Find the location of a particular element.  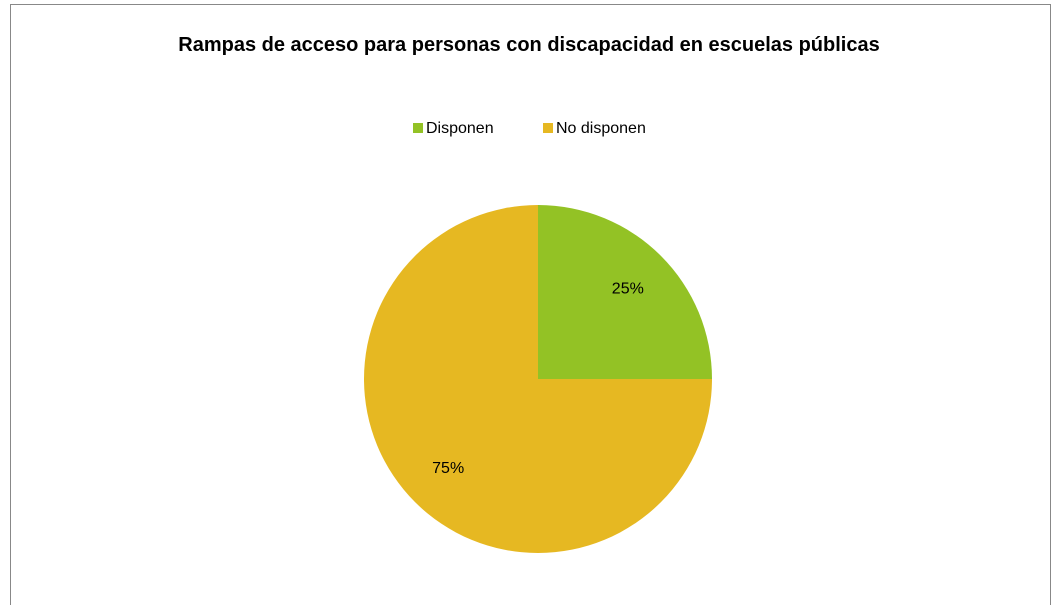

pie-slice is located at coordinates (625, 292).